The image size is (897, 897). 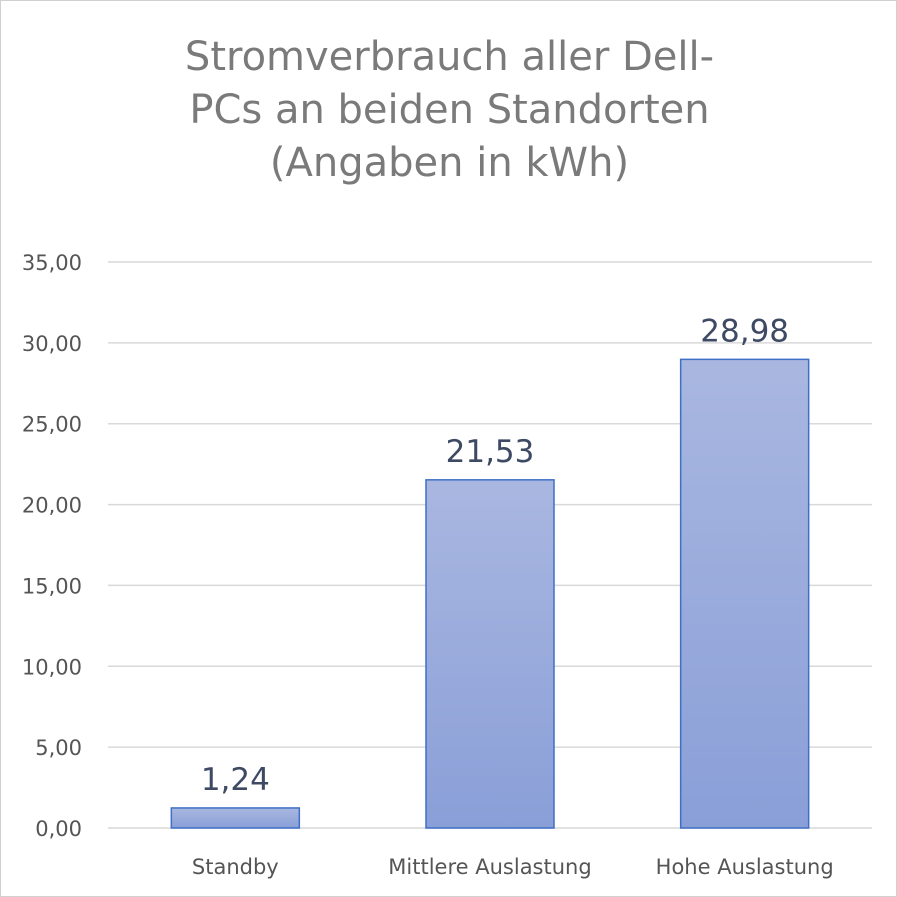 What do you see at coordinates (52, 425) in the screenshot?
I see `y-tick-label: 25,00` at bounding box center [52, 425].